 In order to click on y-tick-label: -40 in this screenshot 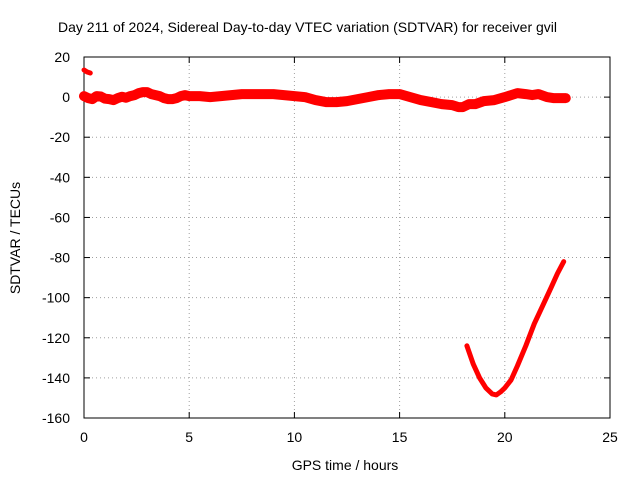, I will do `click(60, 177)`.